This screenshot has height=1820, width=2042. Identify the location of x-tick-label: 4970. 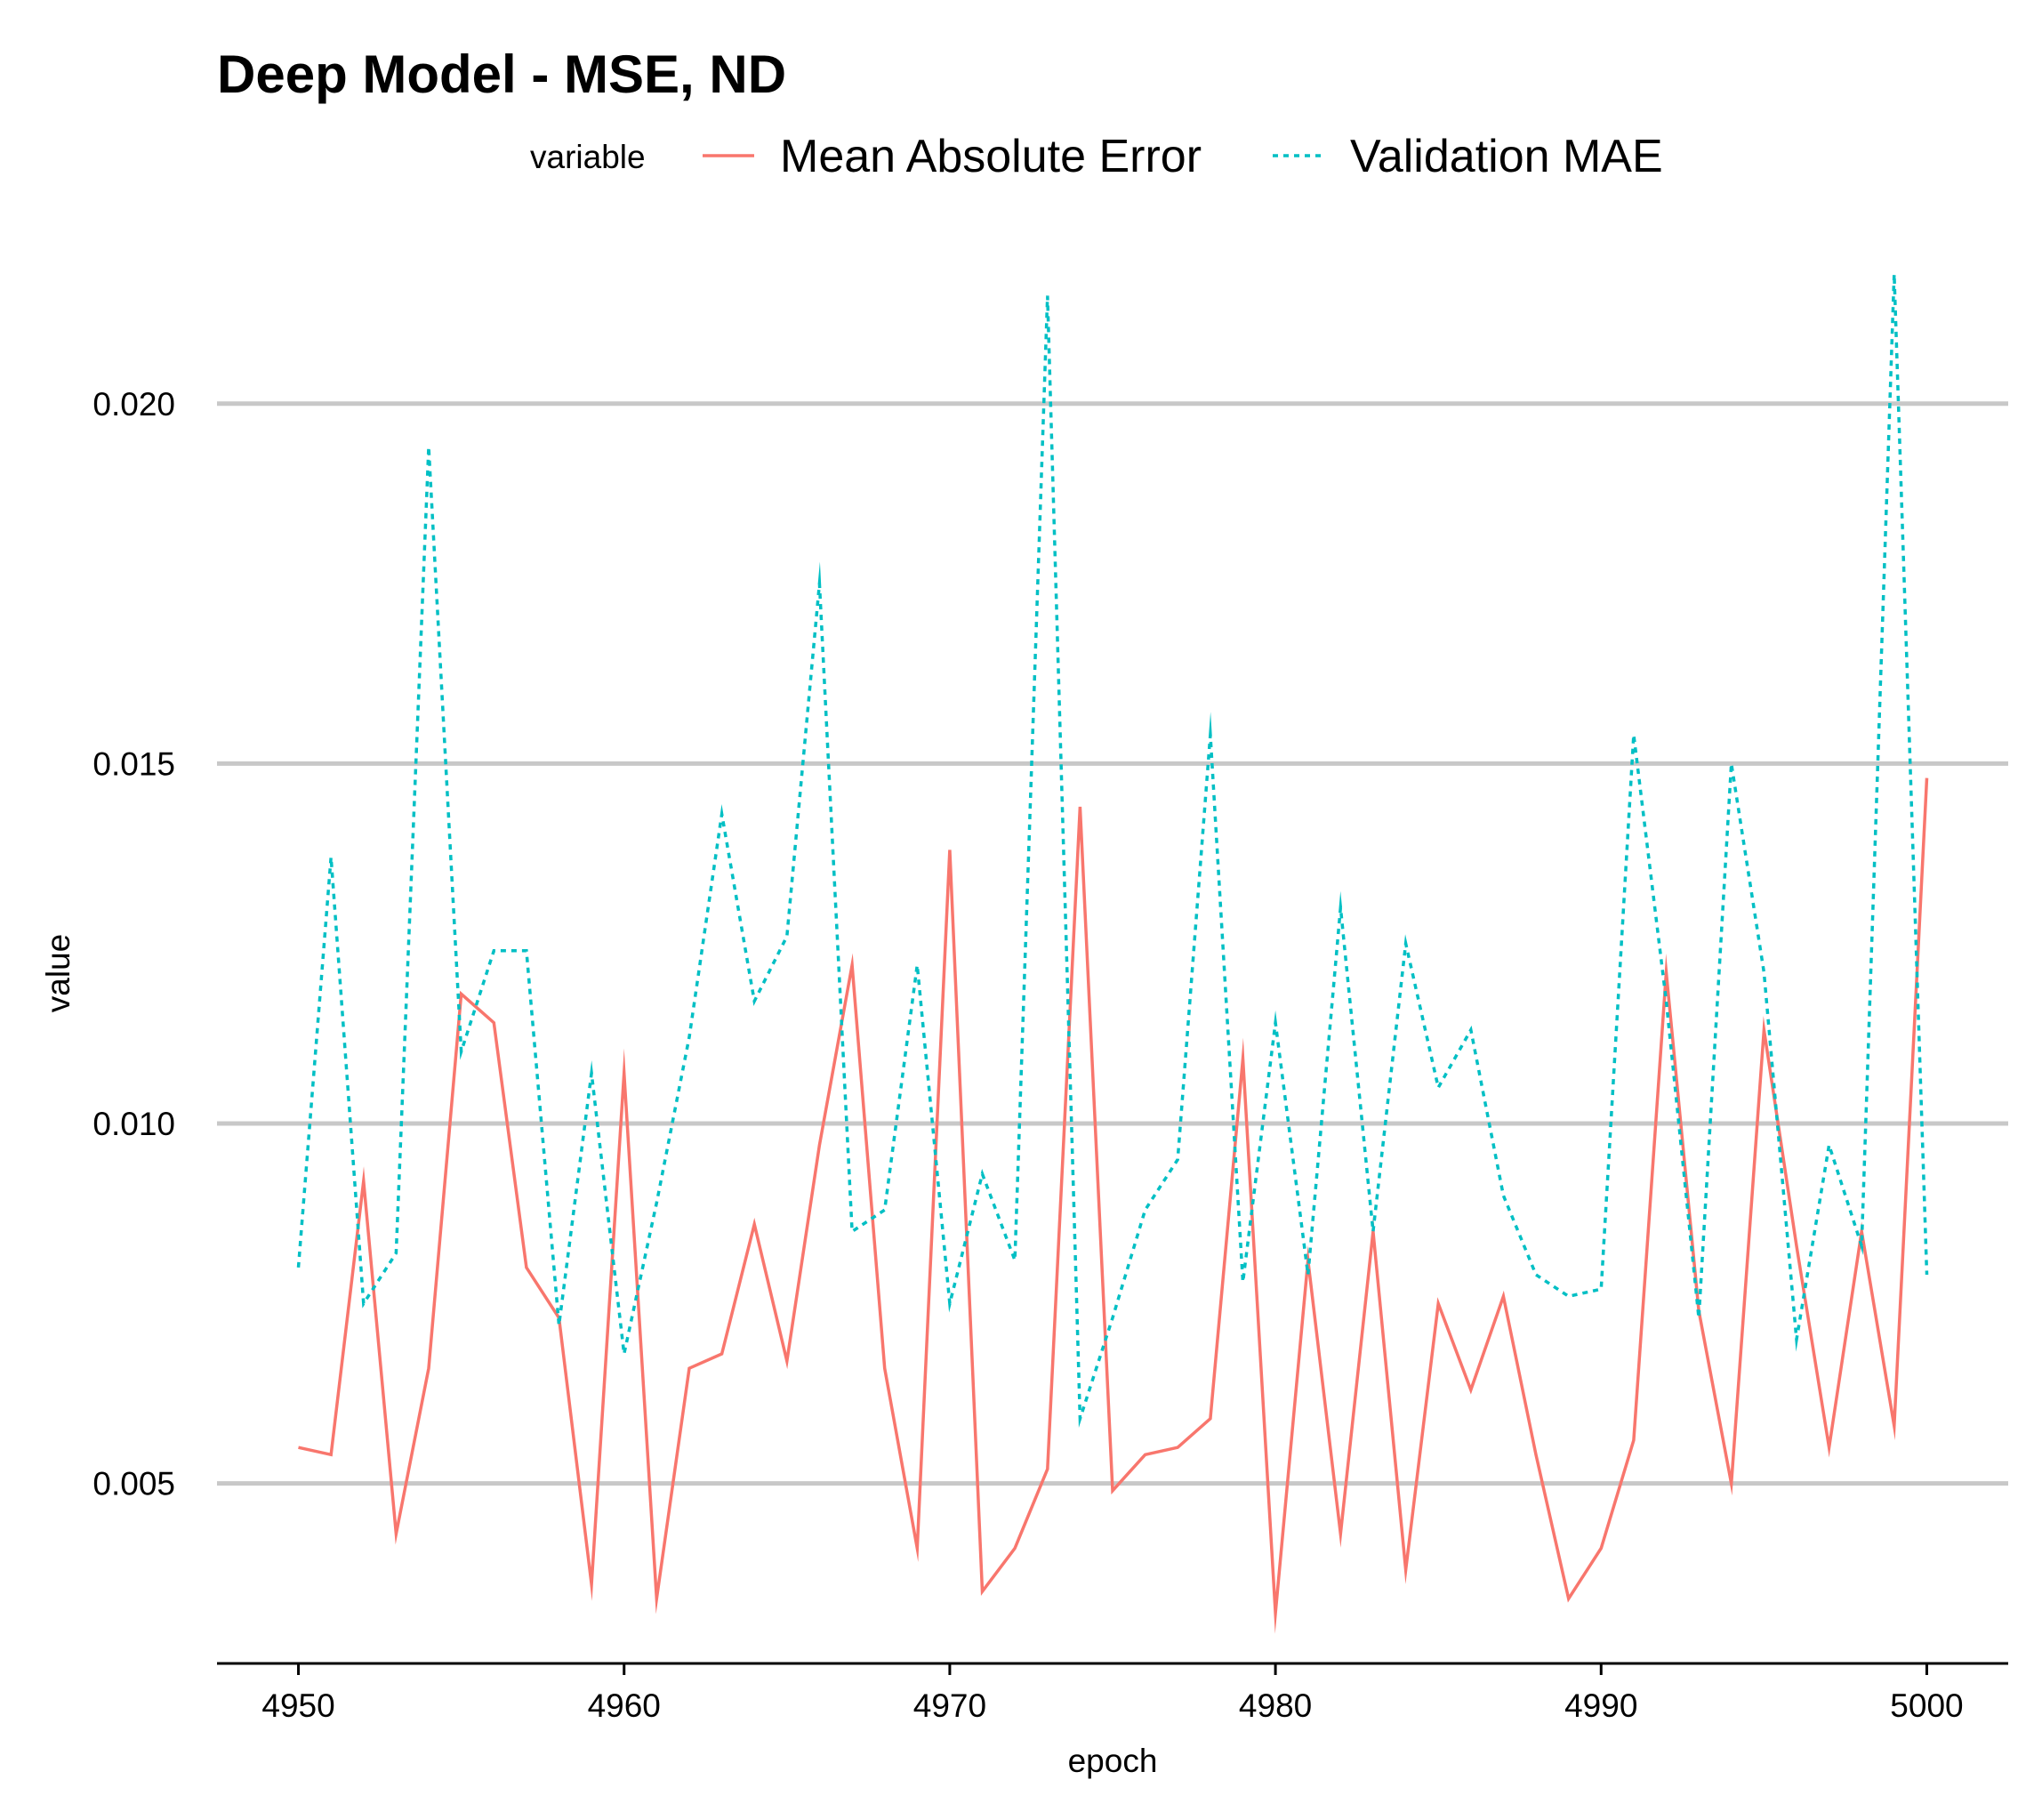
(950, 1705).